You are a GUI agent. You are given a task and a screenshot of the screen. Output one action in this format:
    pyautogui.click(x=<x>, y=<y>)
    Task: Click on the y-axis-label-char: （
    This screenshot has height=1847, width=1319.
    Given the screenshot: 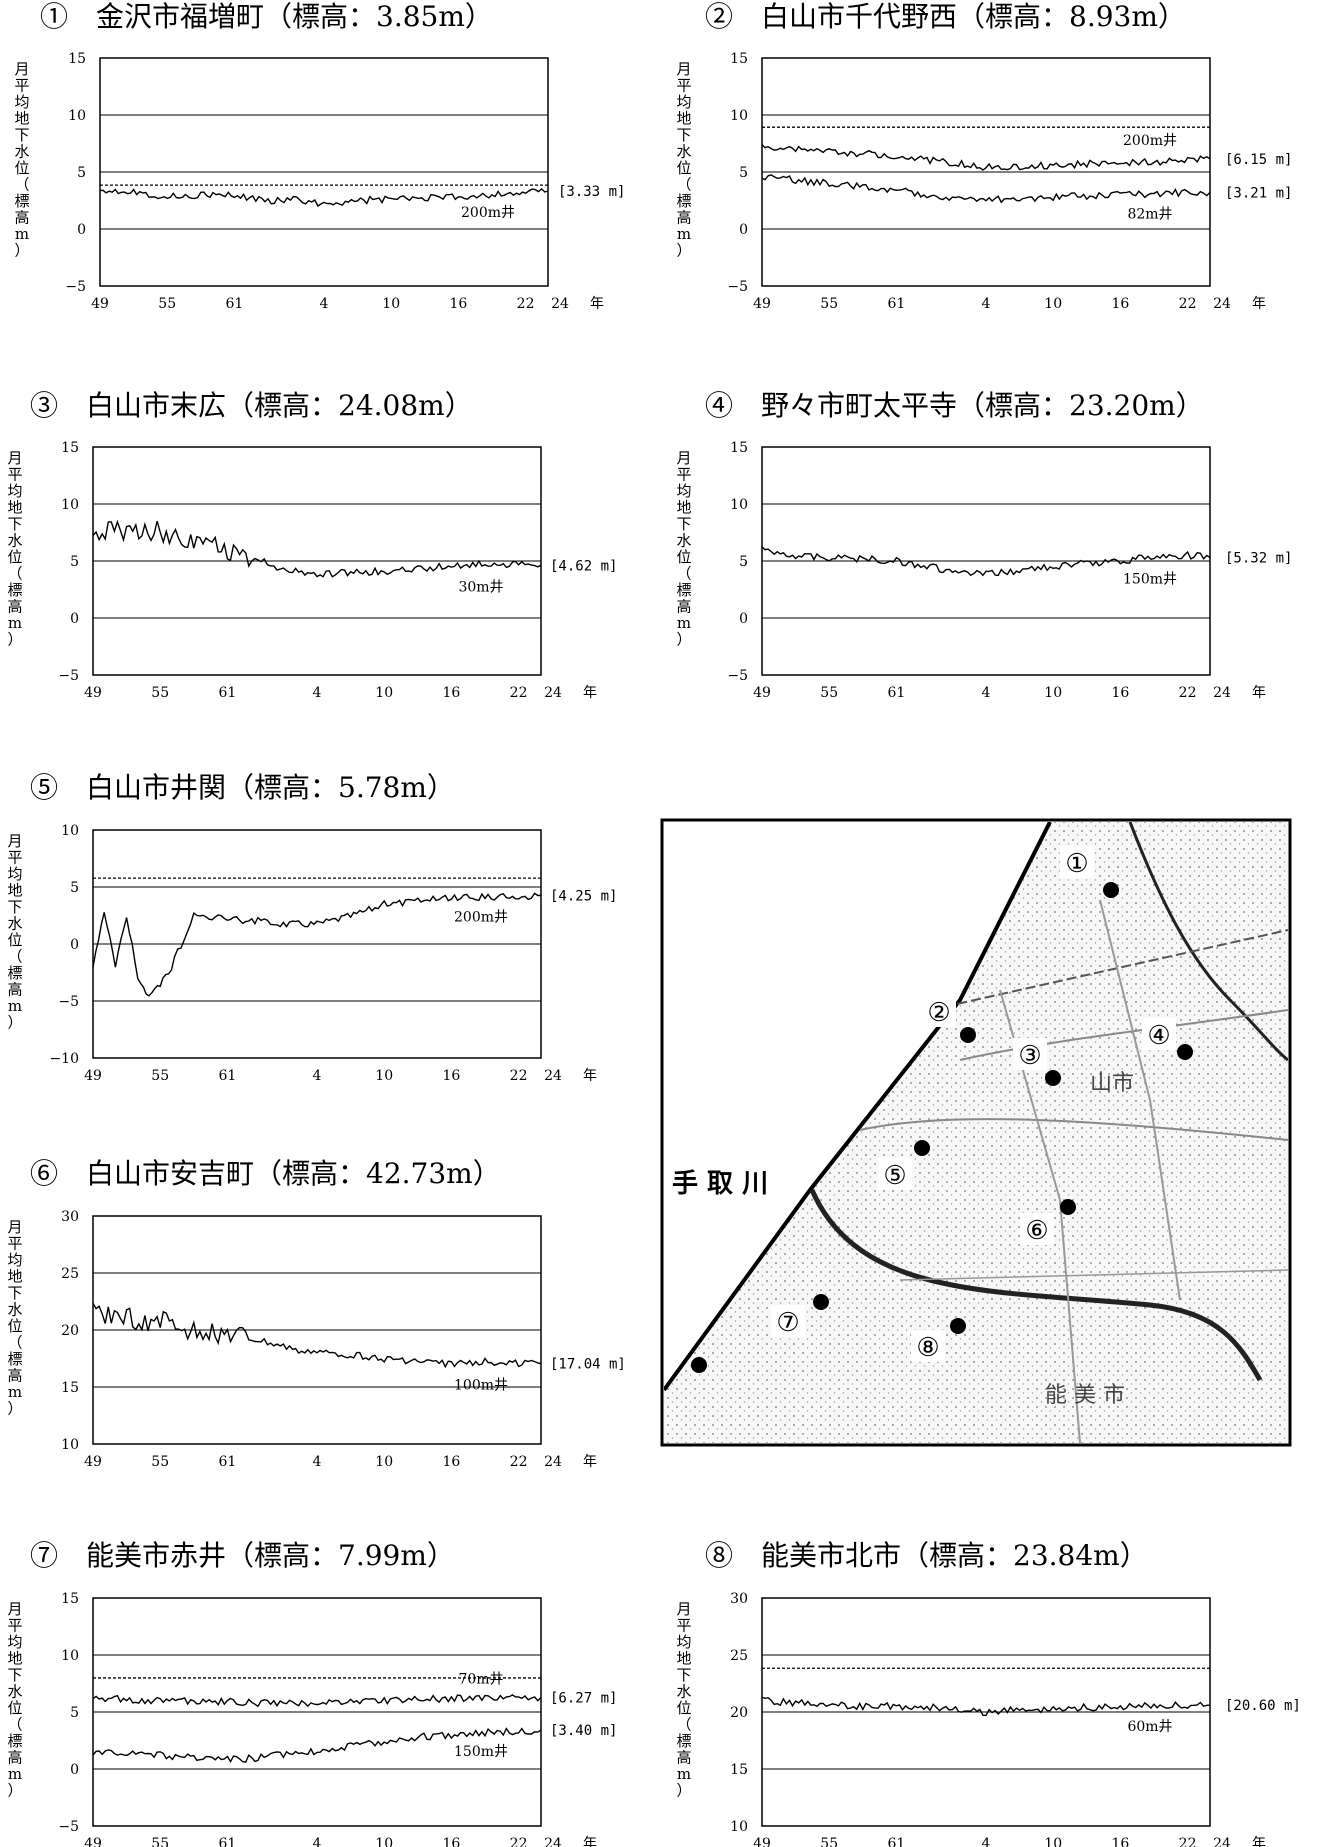 What is the action you would take?
    pyautogui.click(x=14, y=957)
    